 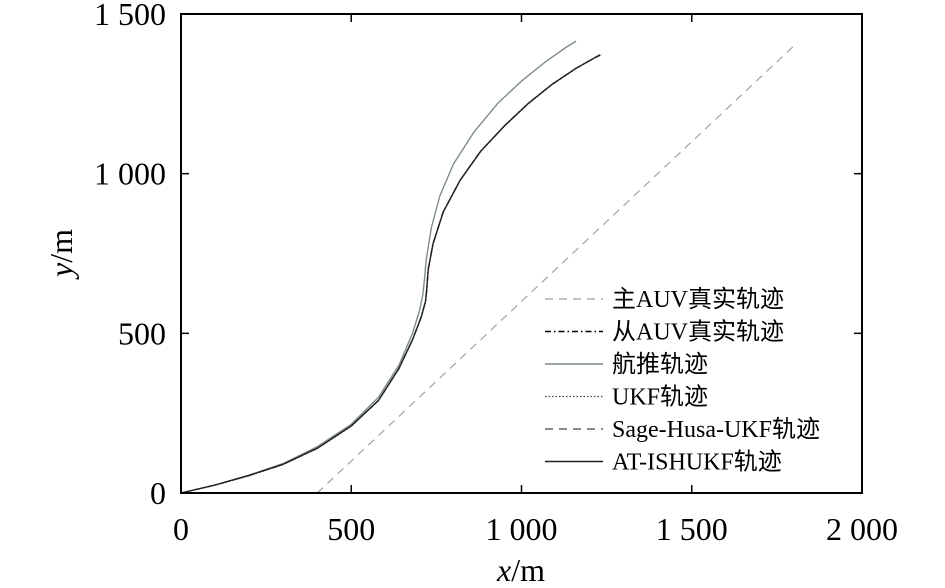 What do you see at coordinates (862, 529) in the screenshot?
I see `x-tick-label: 2 000` at bounding box center [862, 529].